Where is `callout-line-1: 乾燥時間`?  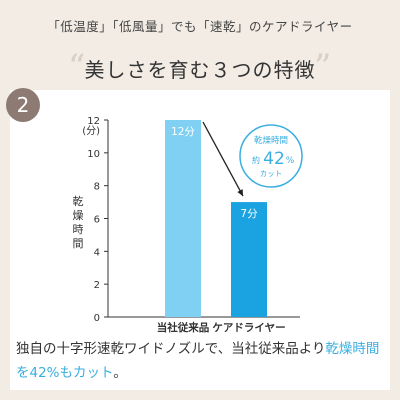 callout-line-1: 乾燥時間 is located at coordinates (271, 140).